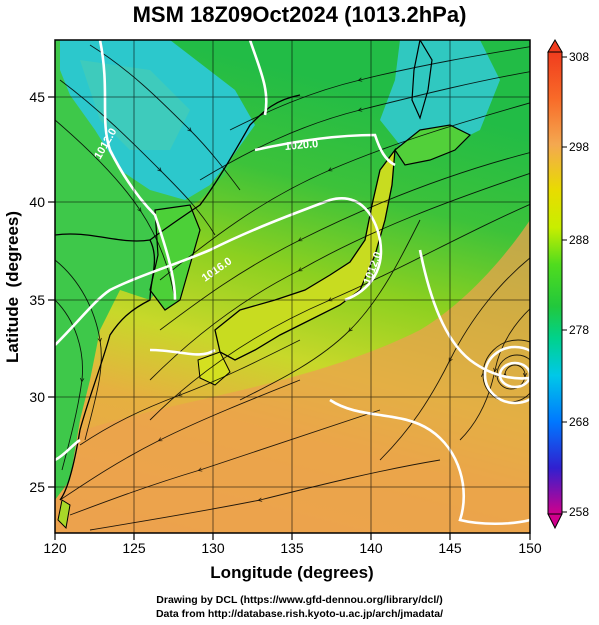 The height and width of the screenshot is (625, 599). Describe the element at coordinates (440, 95) in the screenshot. I see `hokkaido-cold-area` at that location.